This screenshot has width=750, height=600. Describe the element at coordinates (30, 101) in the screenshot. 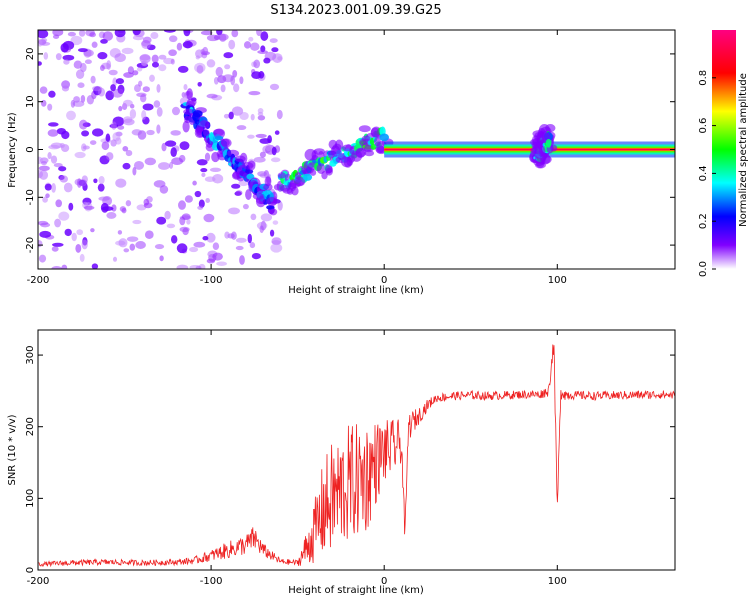

I see `y-tick-label: 10` at that location.